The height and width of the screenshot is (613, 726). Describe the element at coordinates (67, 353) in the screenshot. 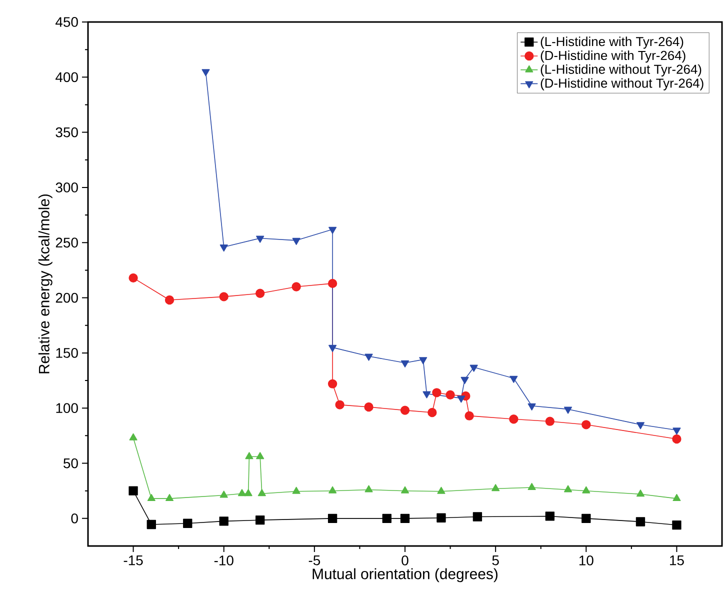

I see `y-tick-label: 150` at that location.